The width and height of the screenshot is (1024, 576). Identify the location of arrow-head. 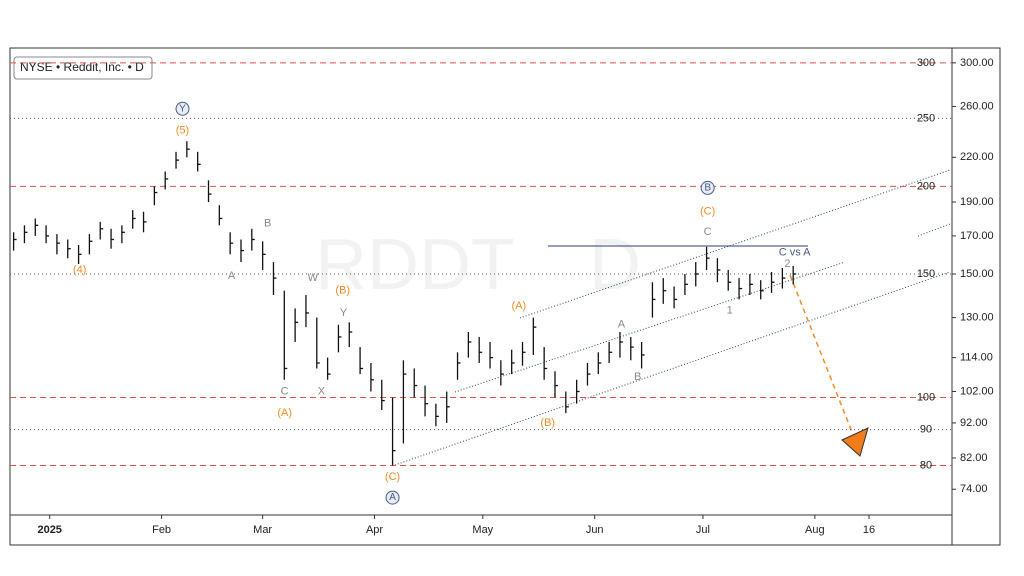
(855, 442).